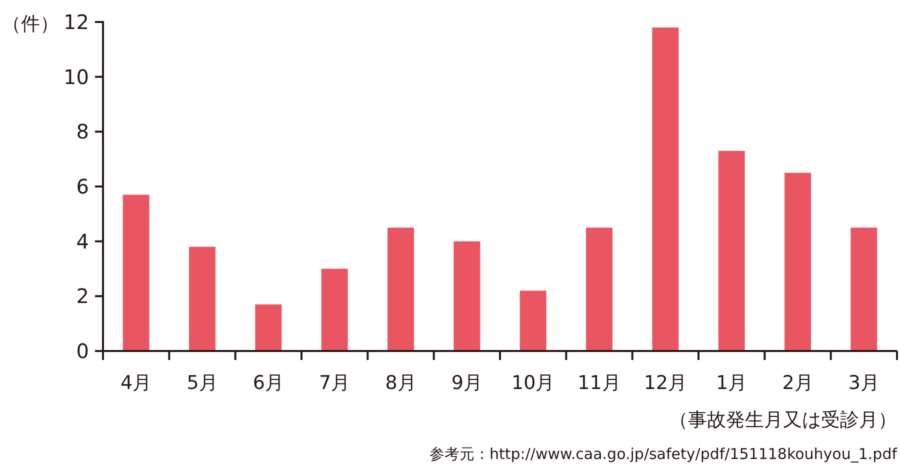 This screenshot has height=470, width=900. What do you see at coordinates (400, 383) in the screenshot?
I see `x-tick-label: 8月` at bounding box center [400, 383].